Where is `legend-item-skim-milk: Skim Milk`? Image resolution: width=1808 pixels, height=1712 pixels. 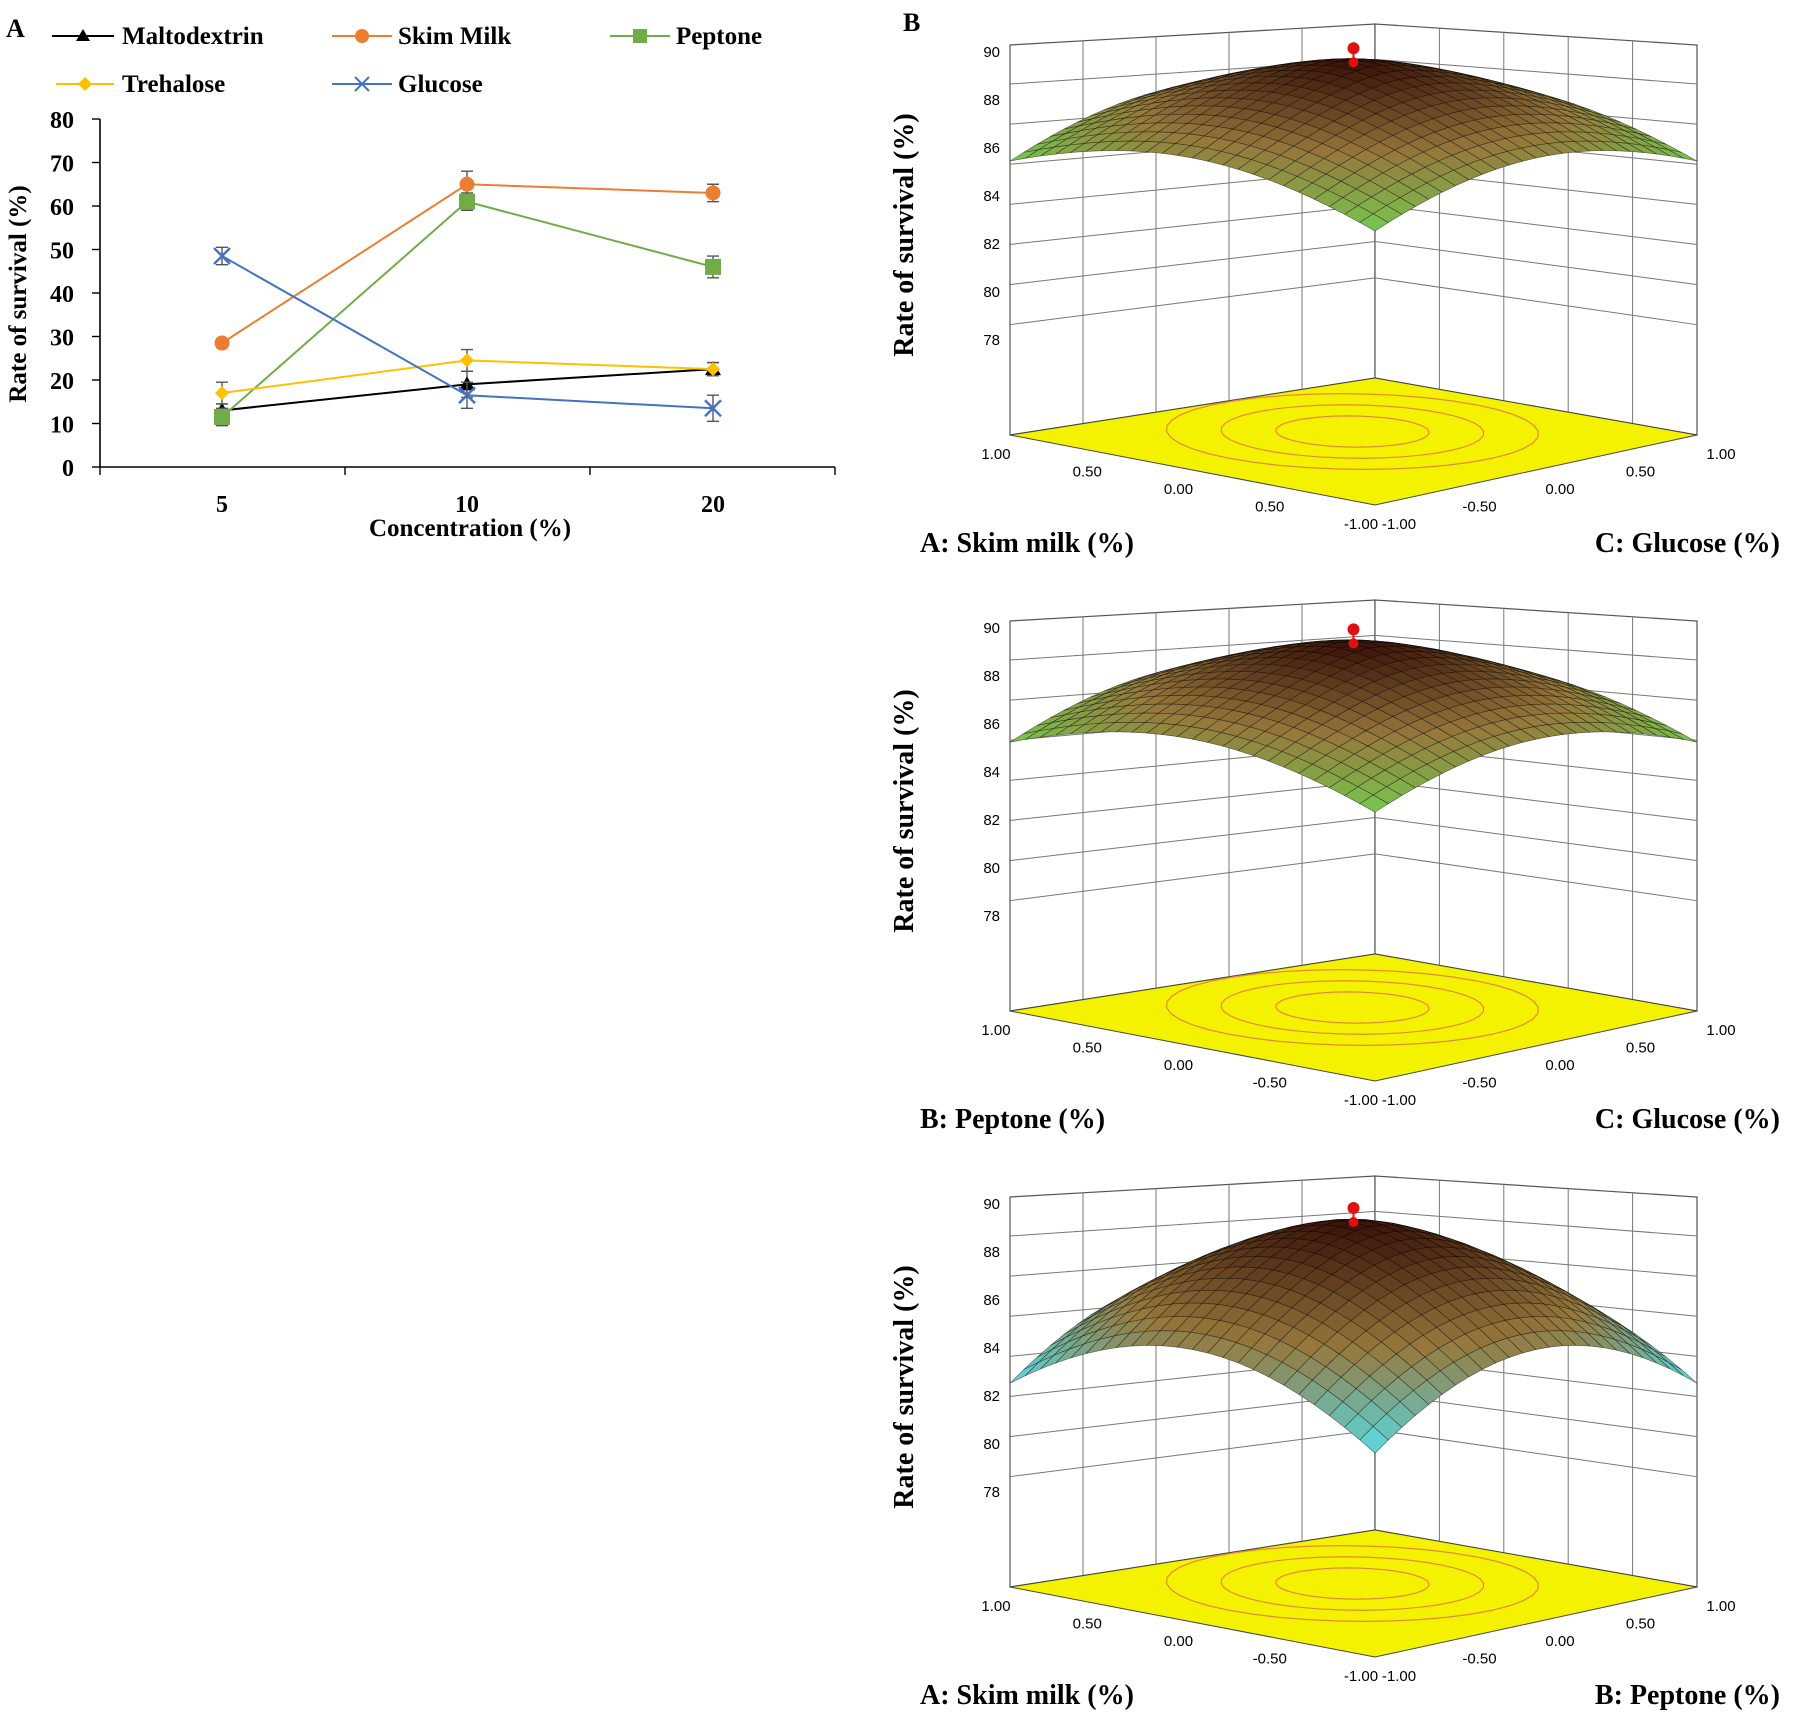
legend-item-skim-milk: Skim Milk is located at coordinates (421, 36).